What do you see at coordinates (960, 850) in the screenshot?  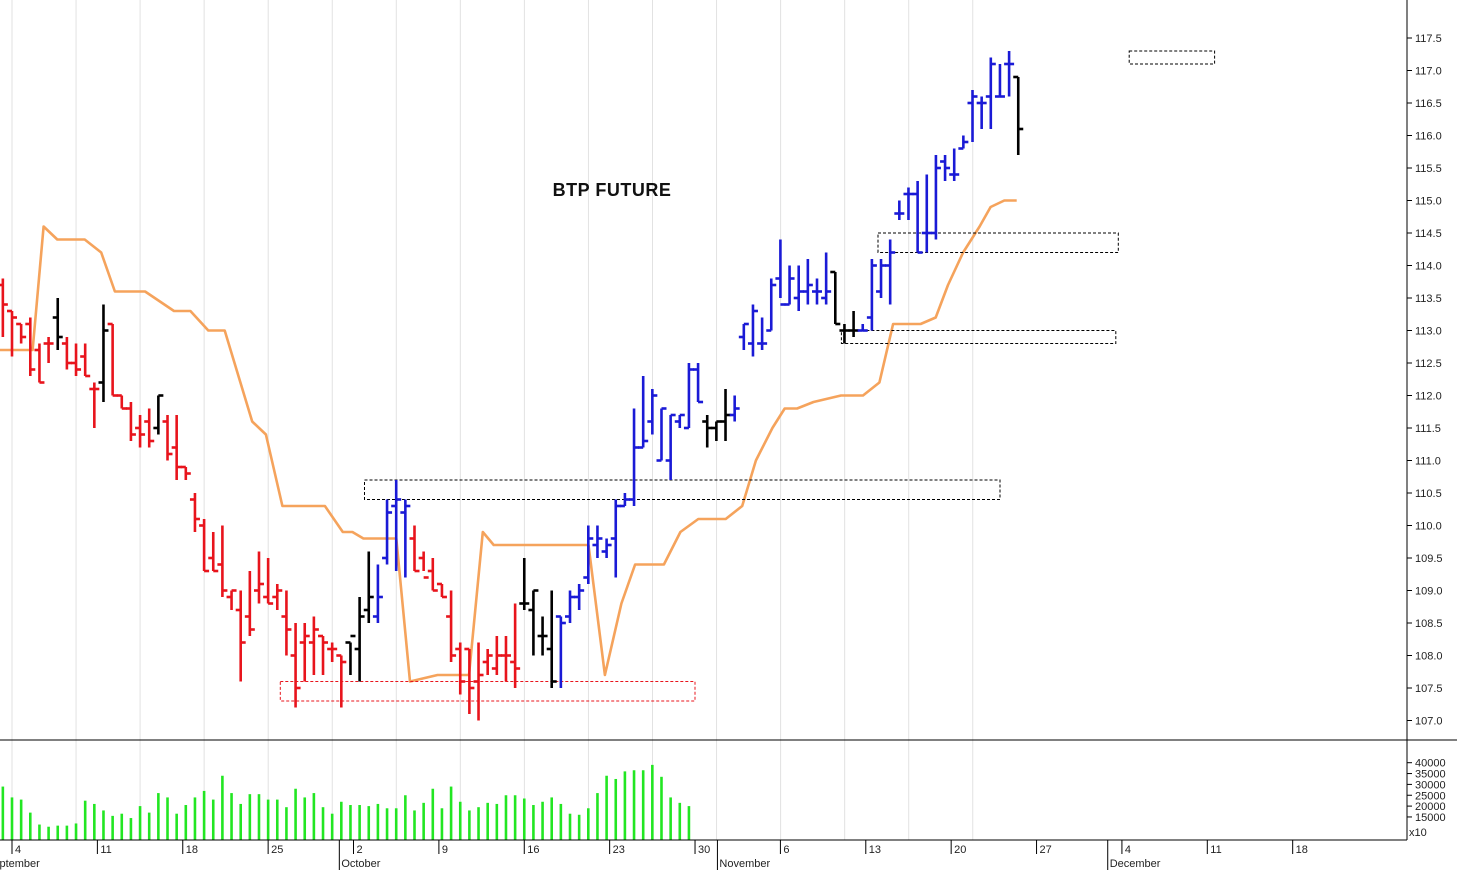 I see `x-tick-label: 20` at bounding box center [960, 850].